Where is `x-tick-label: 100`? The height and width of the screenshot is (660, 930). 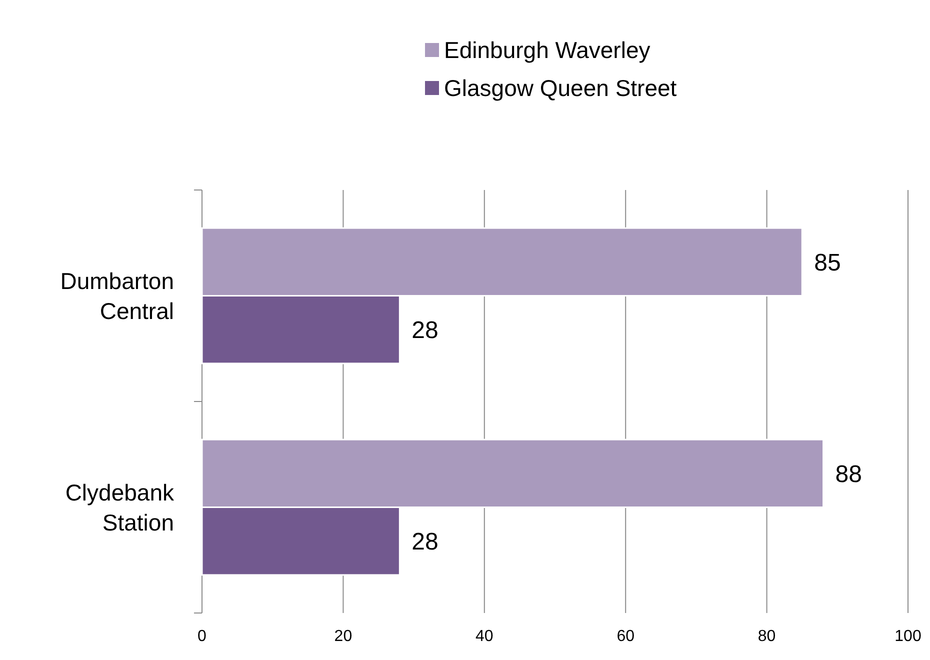
x-tick-label: 100 is located at coordinates (908, 636).